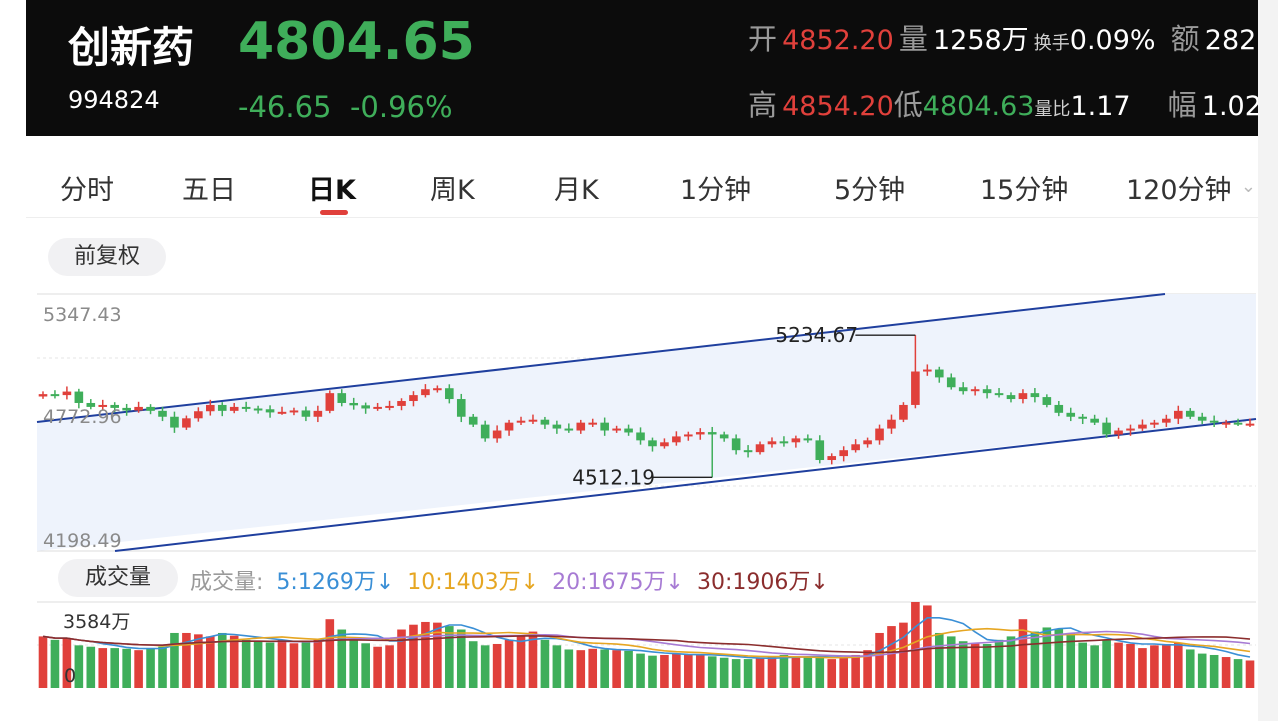  I want to click on tab-intraday: 分时, so click(87, 190).